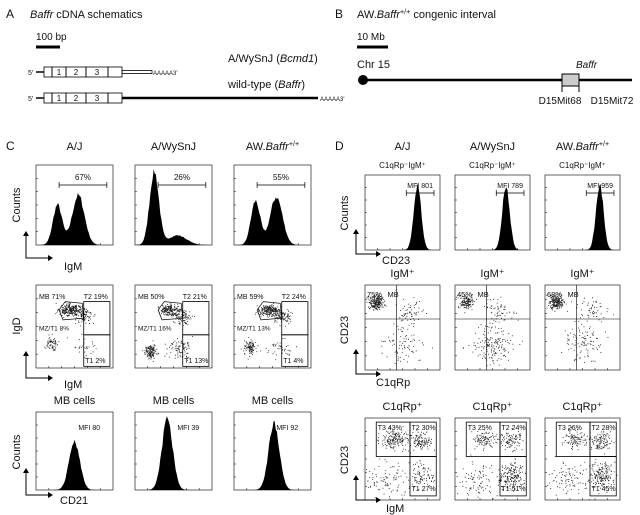 The image size is (640, 515). What do you see at coordinates (371, 37) in the screenshot?
I see `scale-label: 10 Mb` at bounding box center [371, 37].